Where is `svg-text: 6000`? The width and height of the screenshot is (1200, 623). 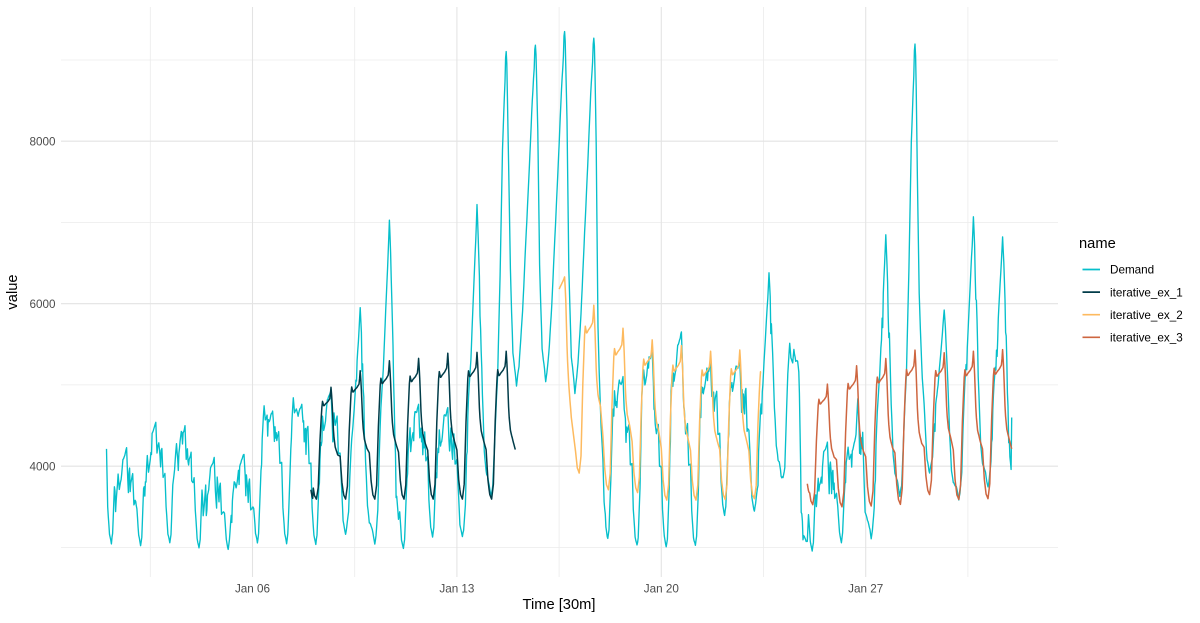 svg-text: 6000 is located at coordinates (42, 304).